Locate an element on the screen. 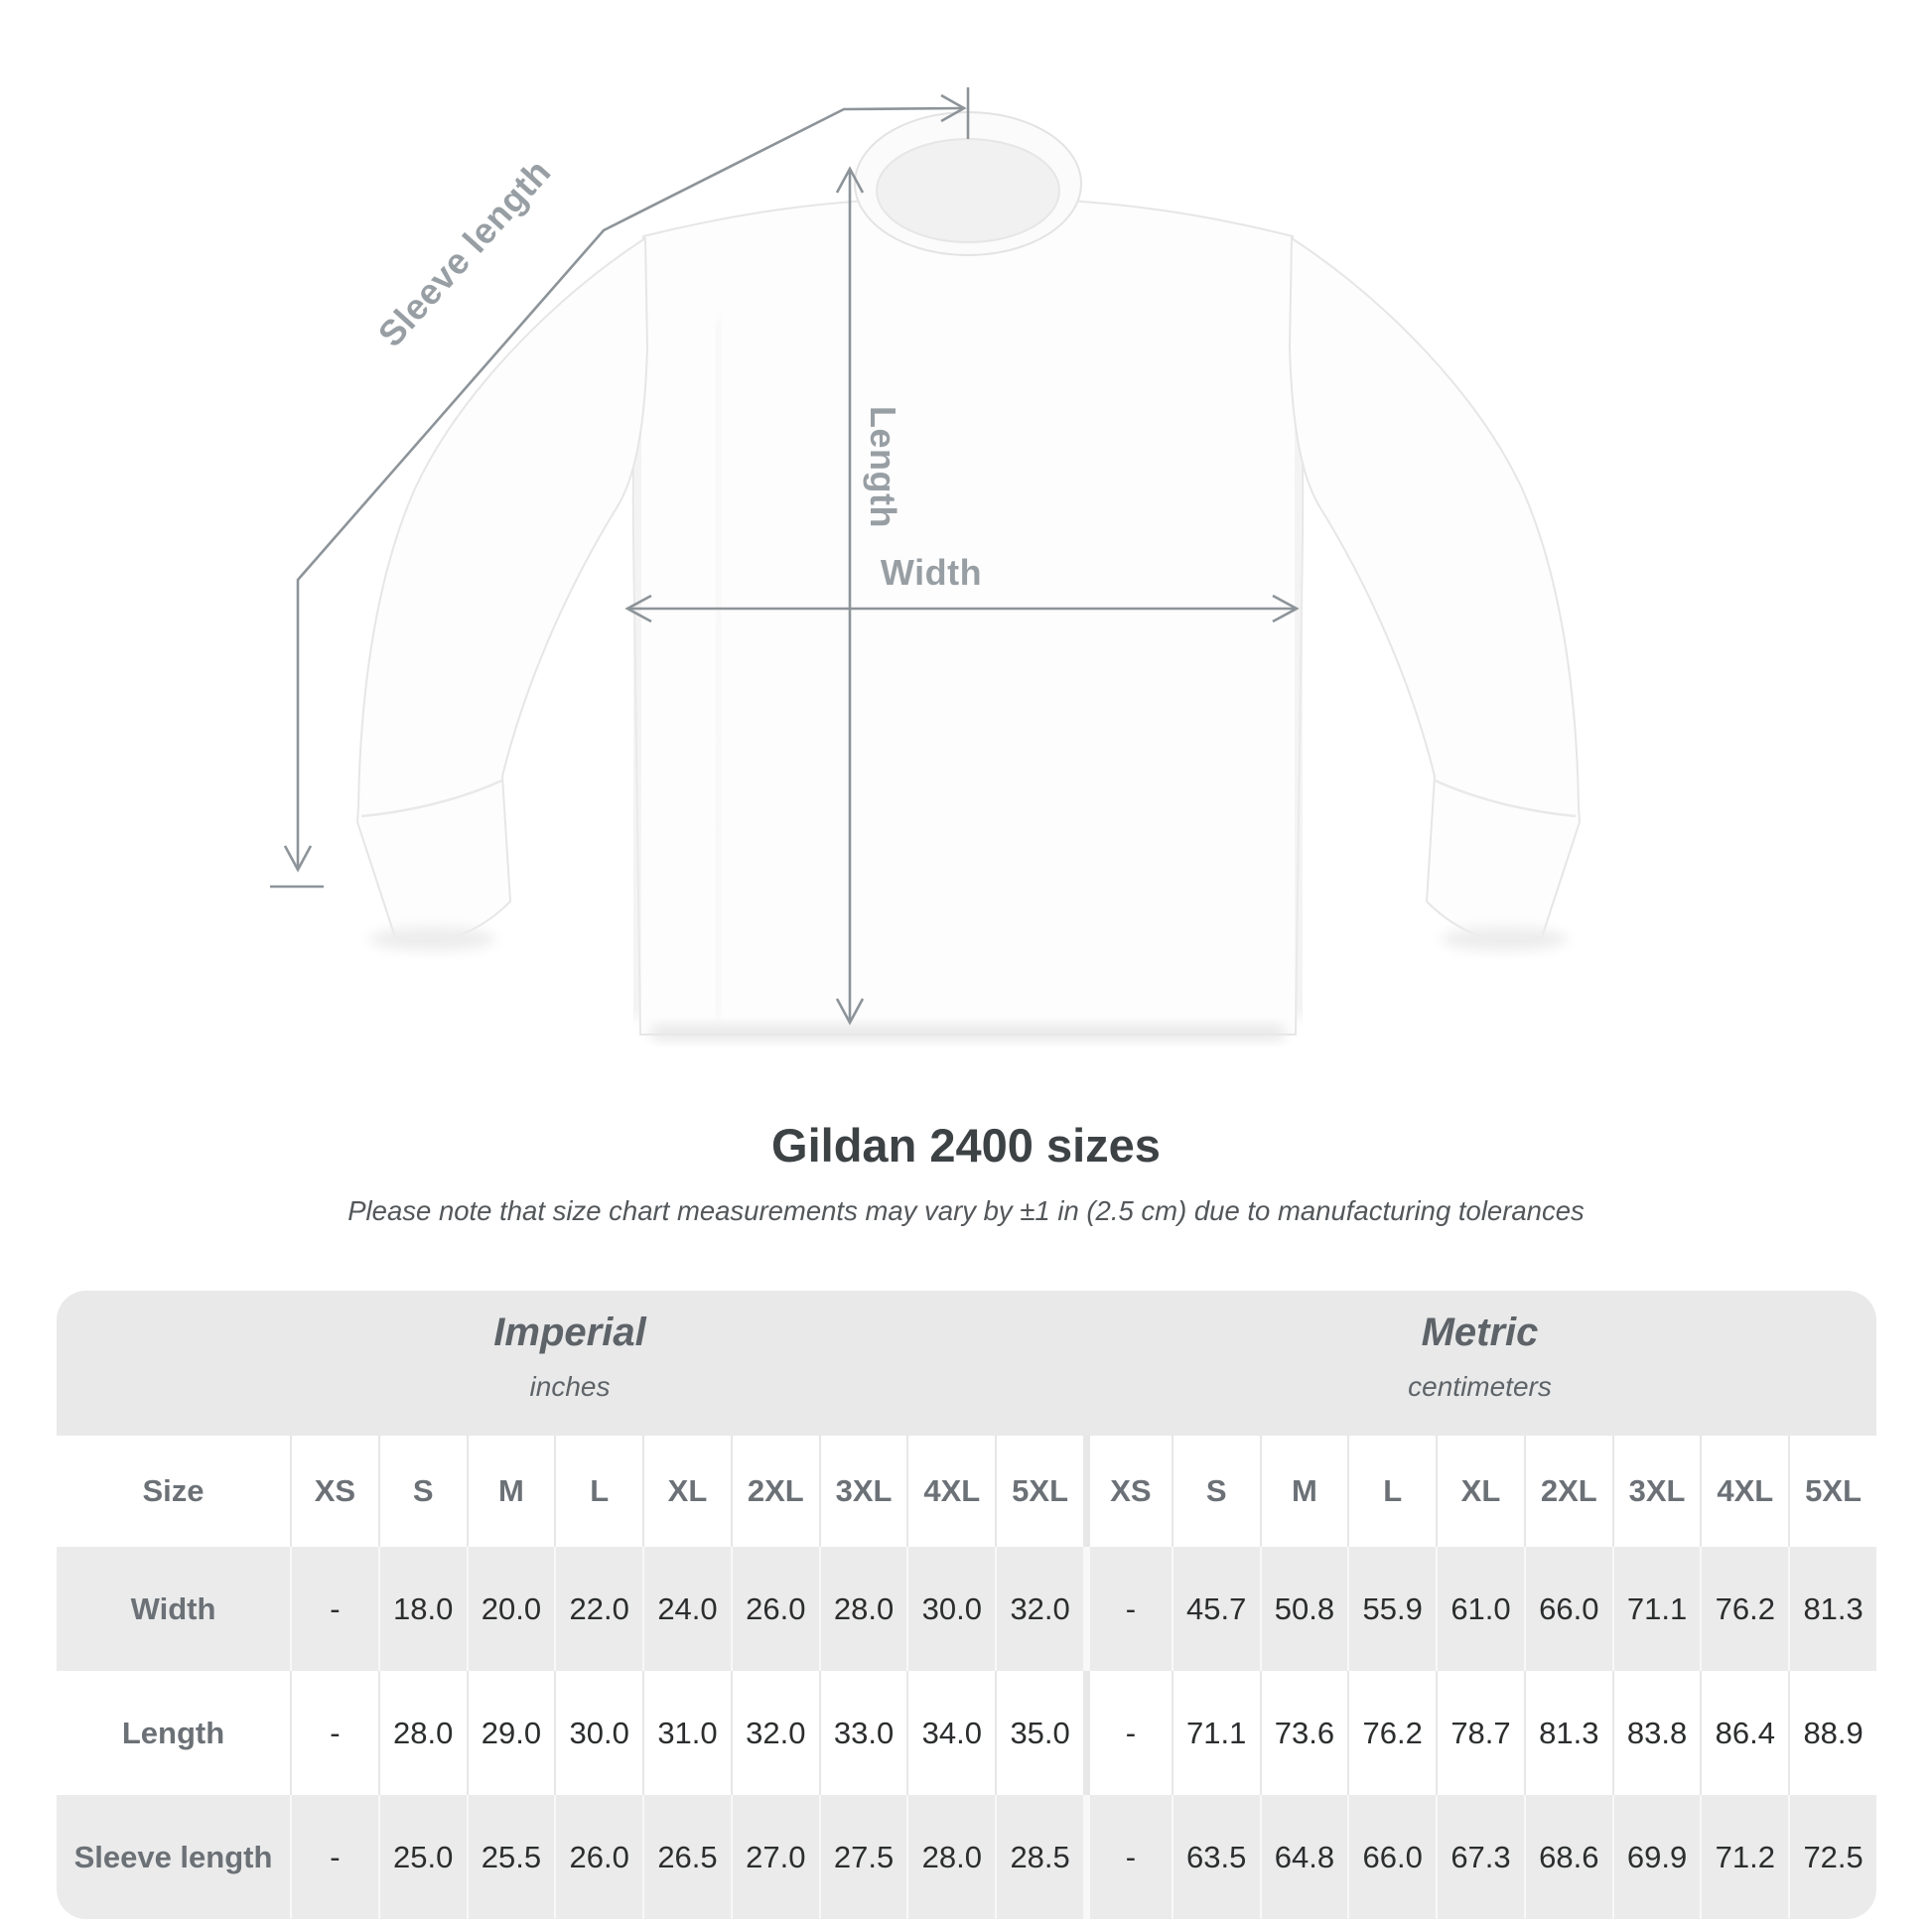 This screenshot has height=1932, width=1932. metric-group: Metric centimeters is located at coordinates (1480, 1363).